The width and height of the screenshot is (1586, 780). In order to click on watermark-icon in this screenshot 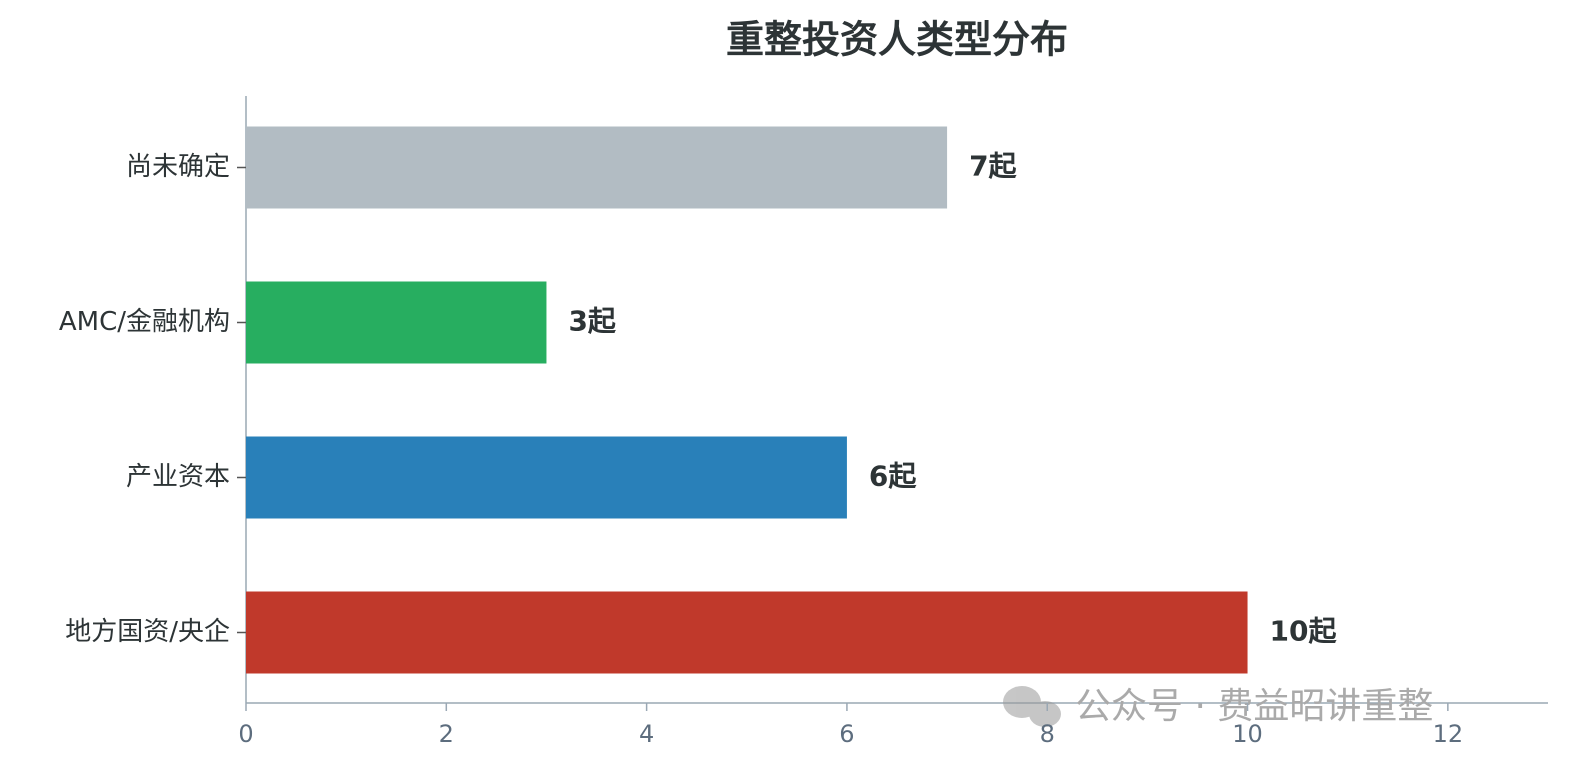, I will do `click(1032, 706)`.